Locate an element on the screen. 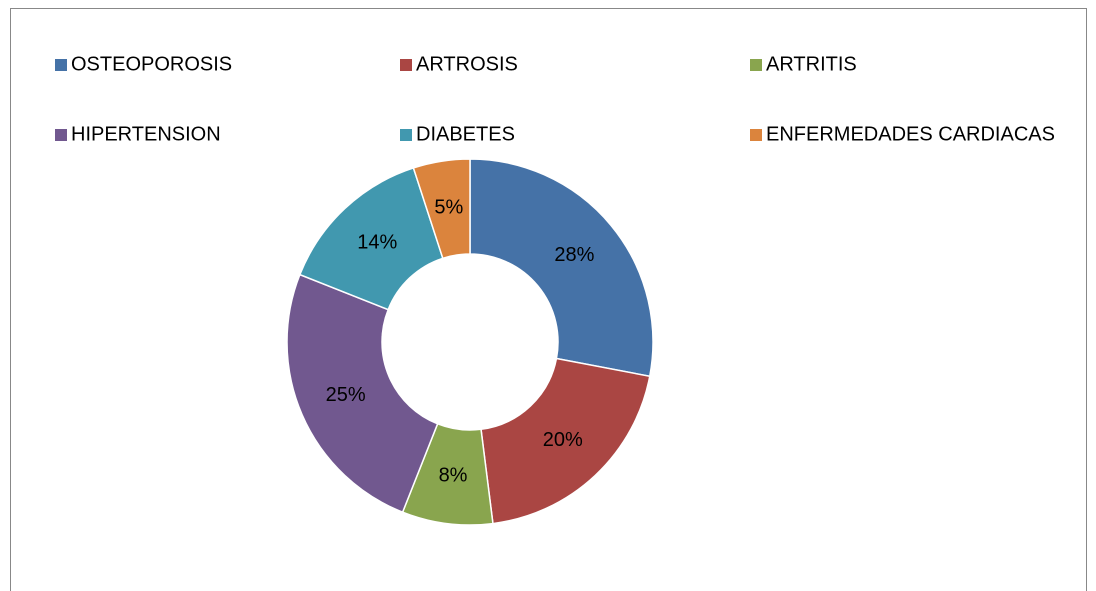  legend-label: ENFERMEDADES CARDIACAS is located at coordinates (910, 134).